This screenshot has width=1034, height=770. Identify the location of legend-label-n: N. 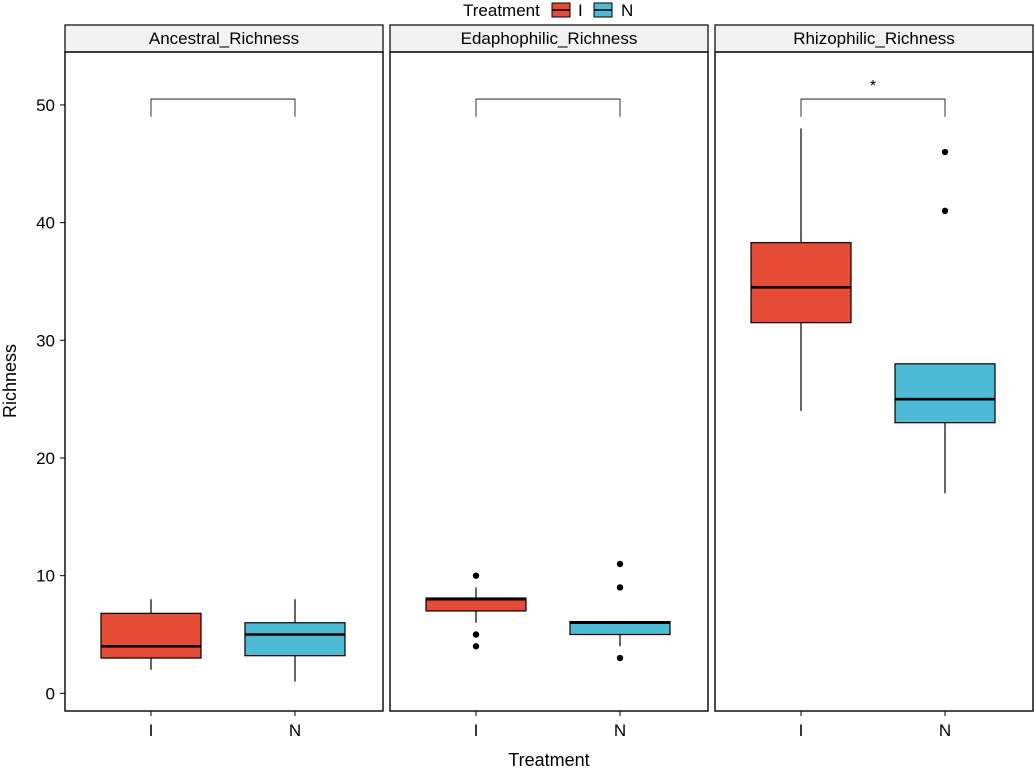
(627, 10).